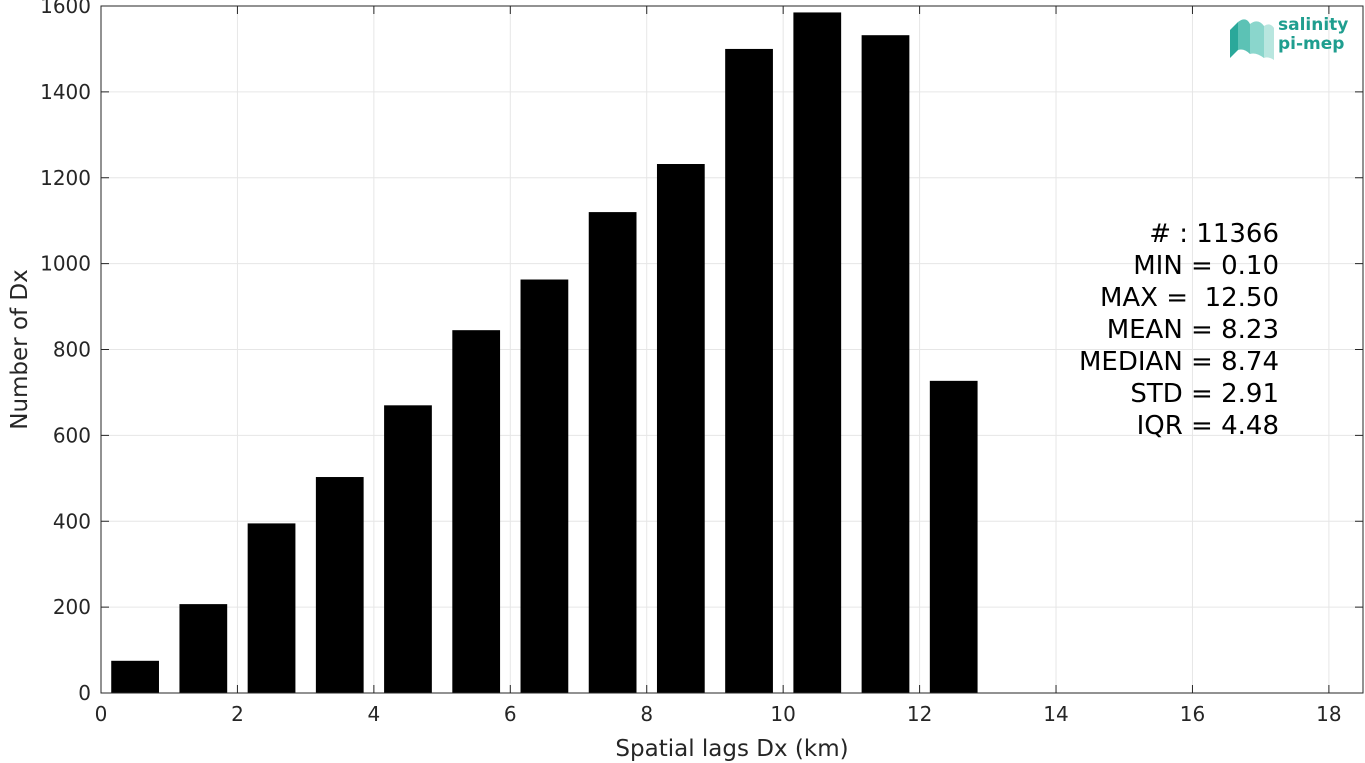 Image resolution: width=1365 pixels, height=763 pixels. I want to click on y-tick-label: 1400, so click(65, 92).